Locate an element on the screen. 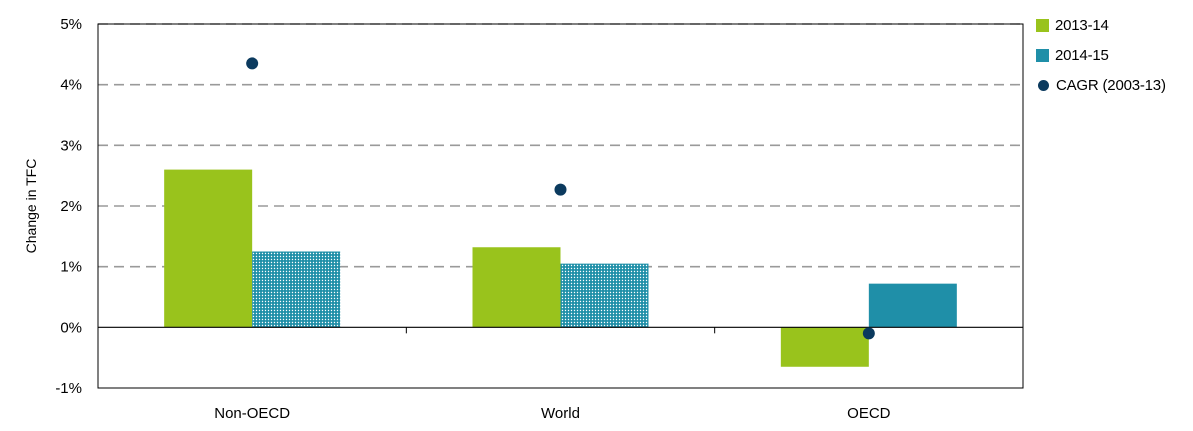 Image resolution: width=1193 pixels, height=431 pixels. y-tick-label: 3% is located at coordinates (71, 145).